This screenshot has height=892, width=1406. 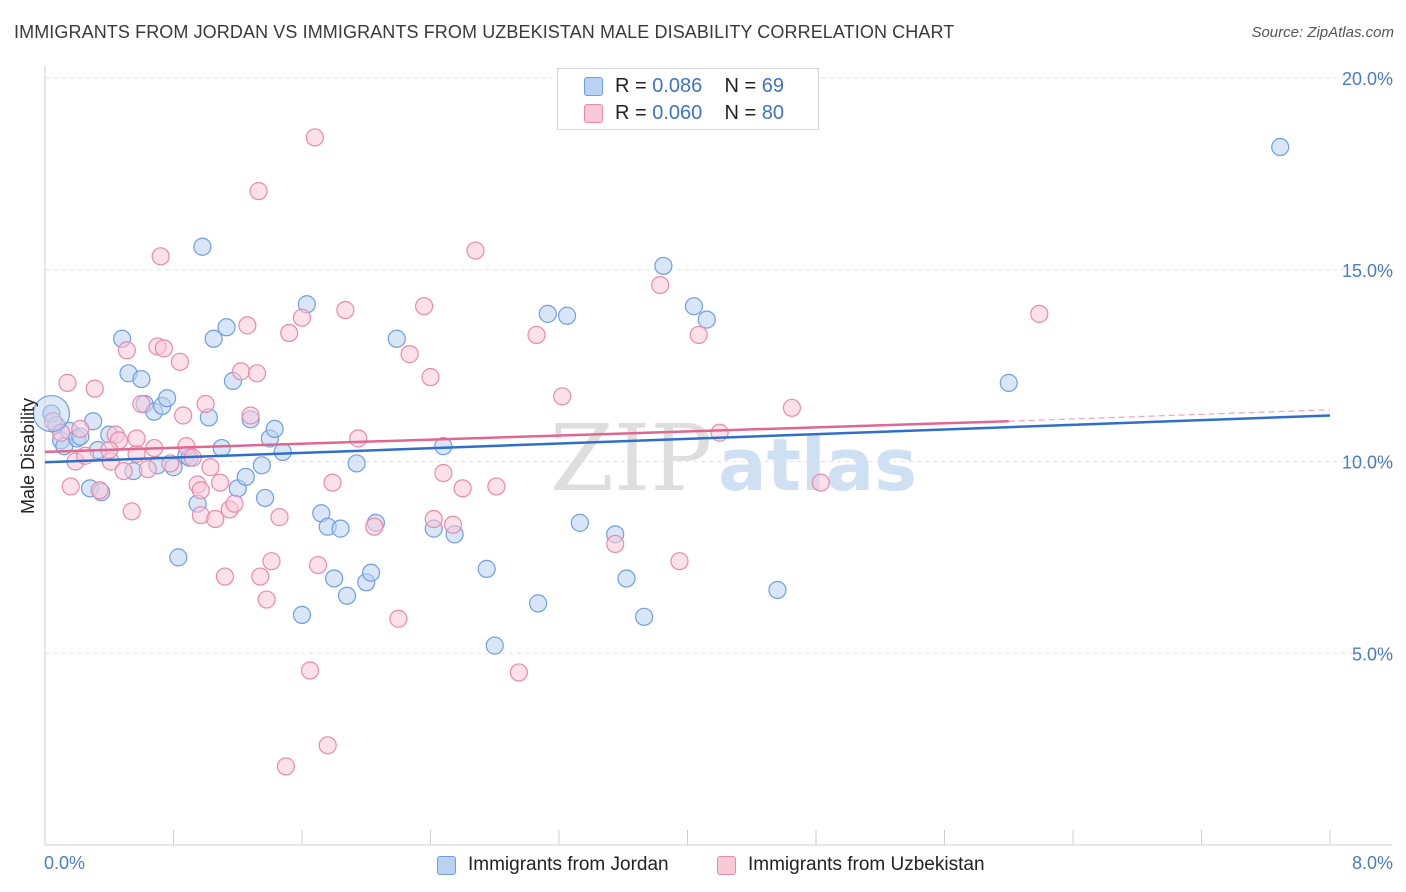 What do you see at coordinates (64, 863) in the screenshot?
I see `x-tick-label: 0.0%` at bounding box center [64, 863].